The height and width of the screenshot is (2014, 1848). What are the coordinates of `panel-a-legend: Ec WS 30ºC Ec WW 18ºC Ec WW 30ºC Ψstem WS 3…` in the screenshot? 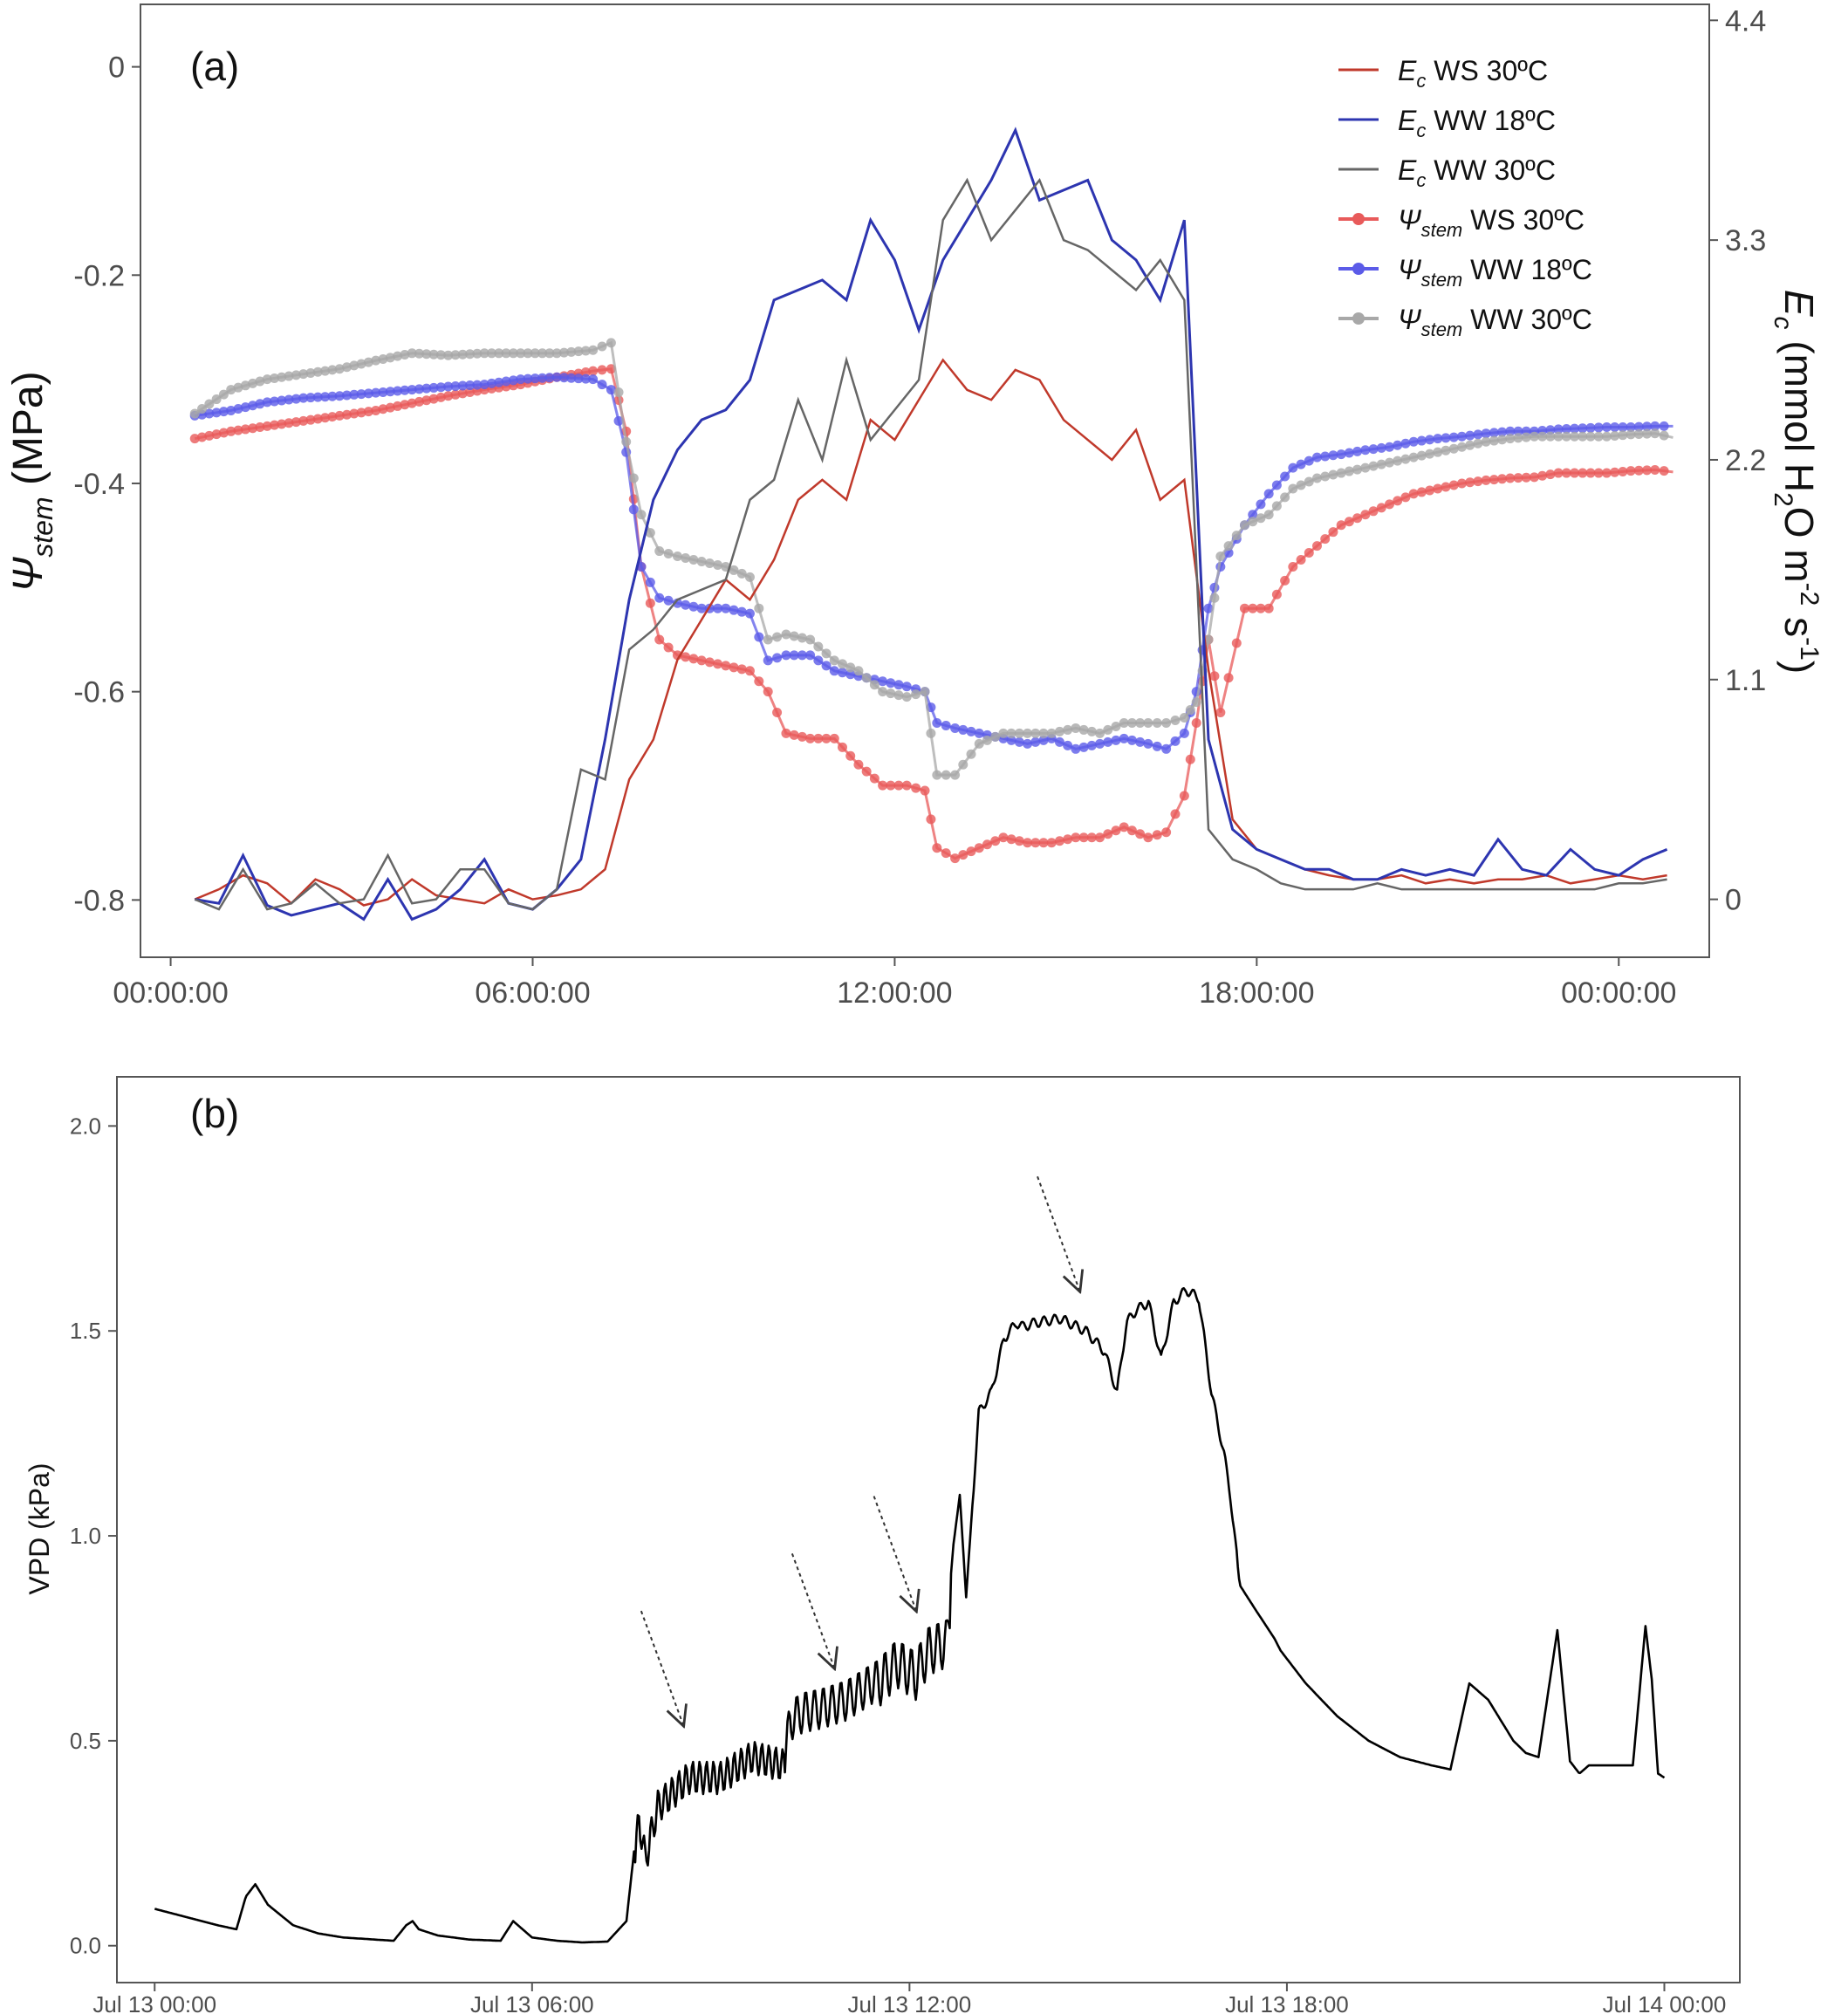 It's located at (1465, 197).